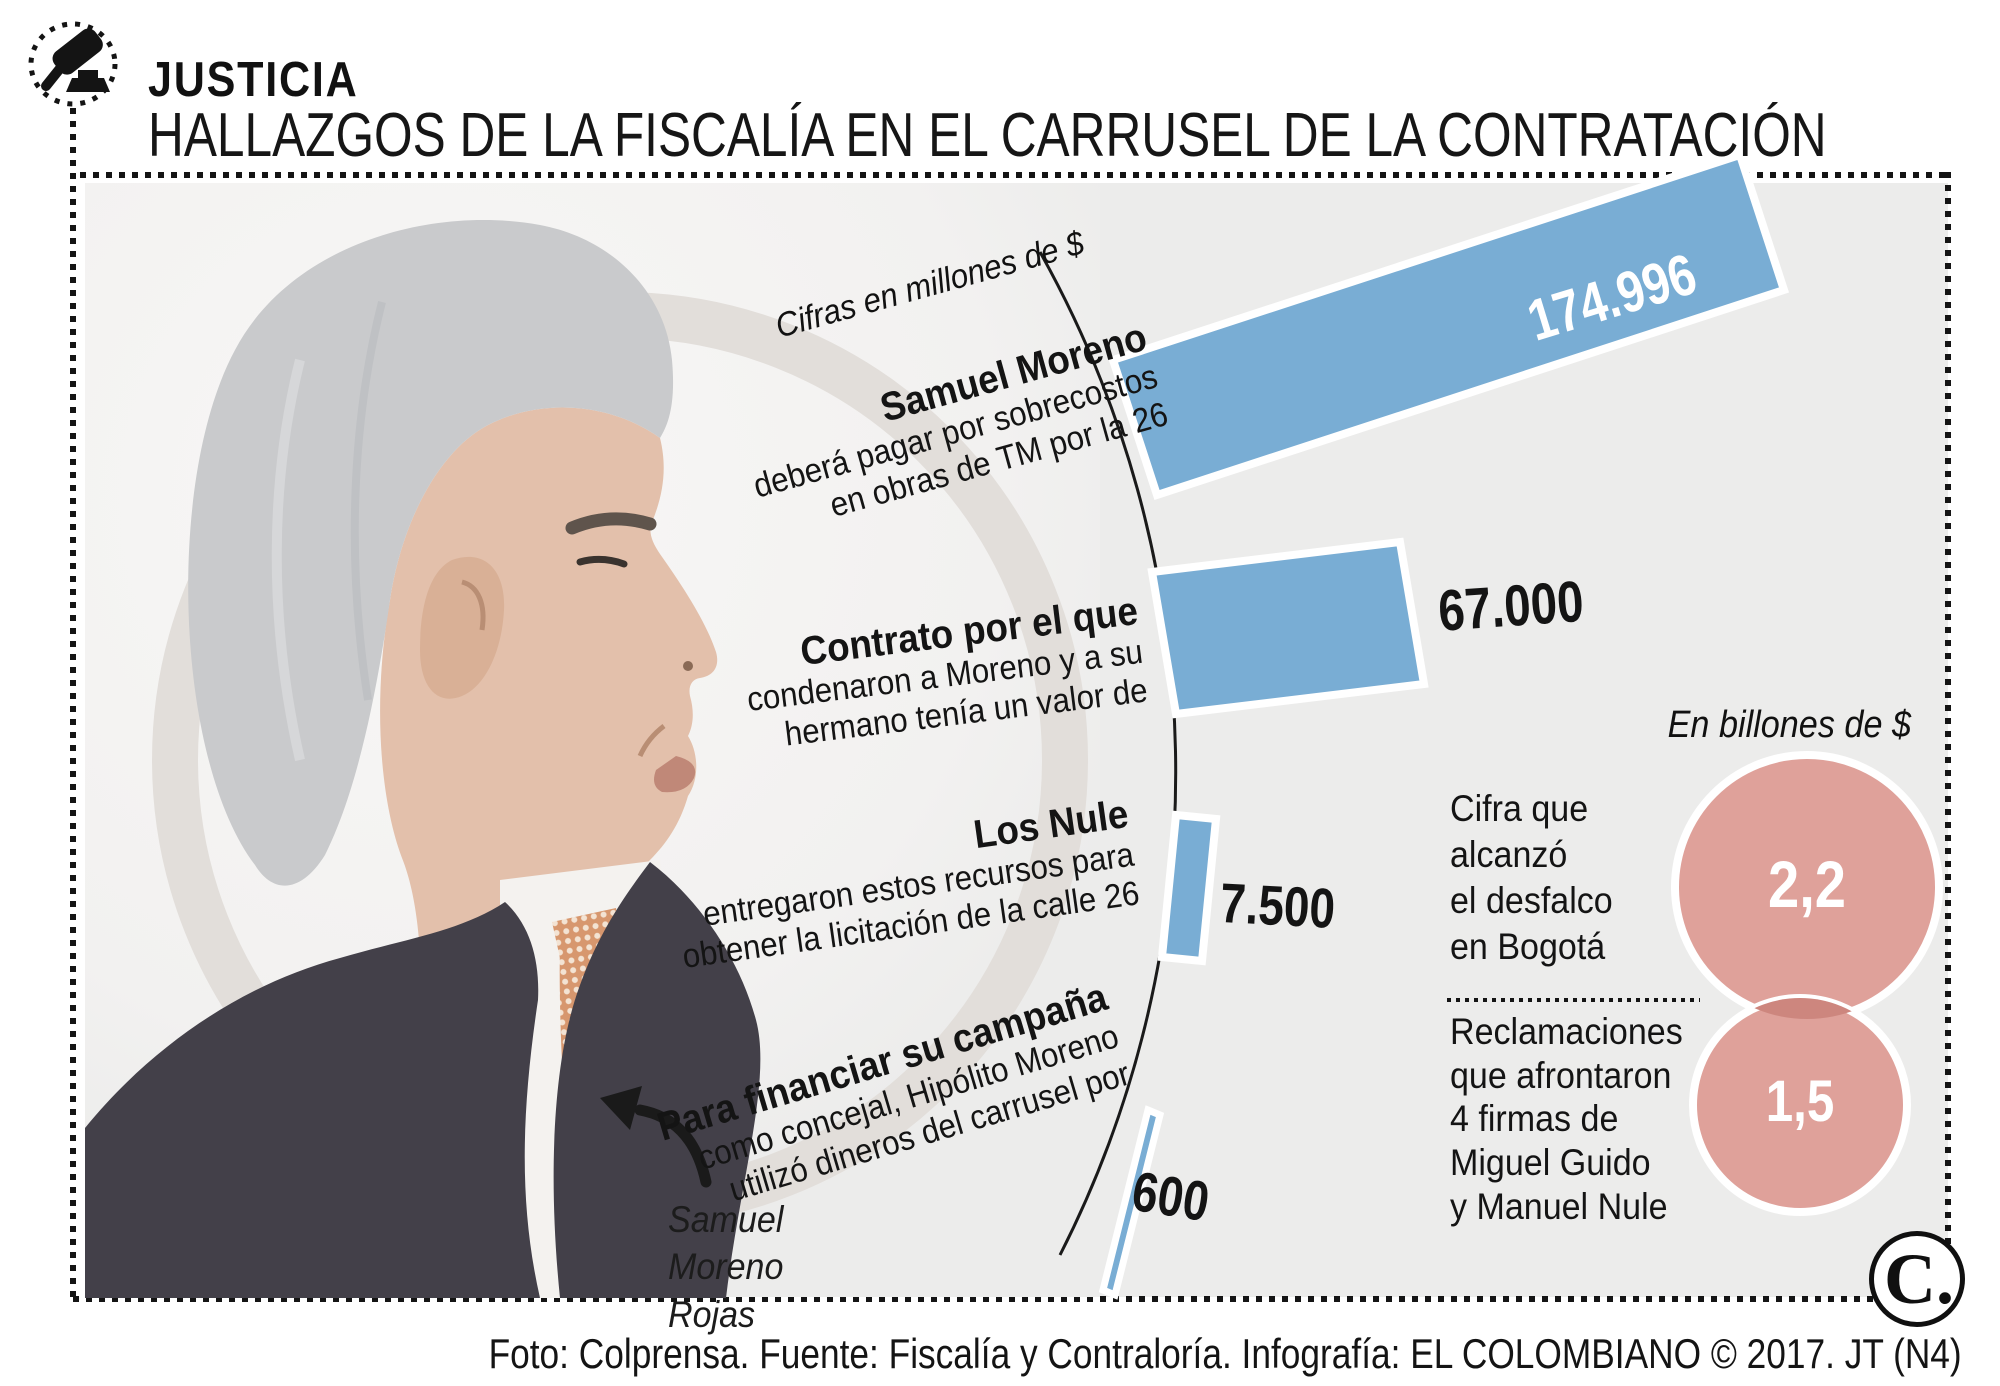 The height and width of the screenshot is (1386, 2000). I want to click on bar-value-67000: 67.000, so click(1511, 606).